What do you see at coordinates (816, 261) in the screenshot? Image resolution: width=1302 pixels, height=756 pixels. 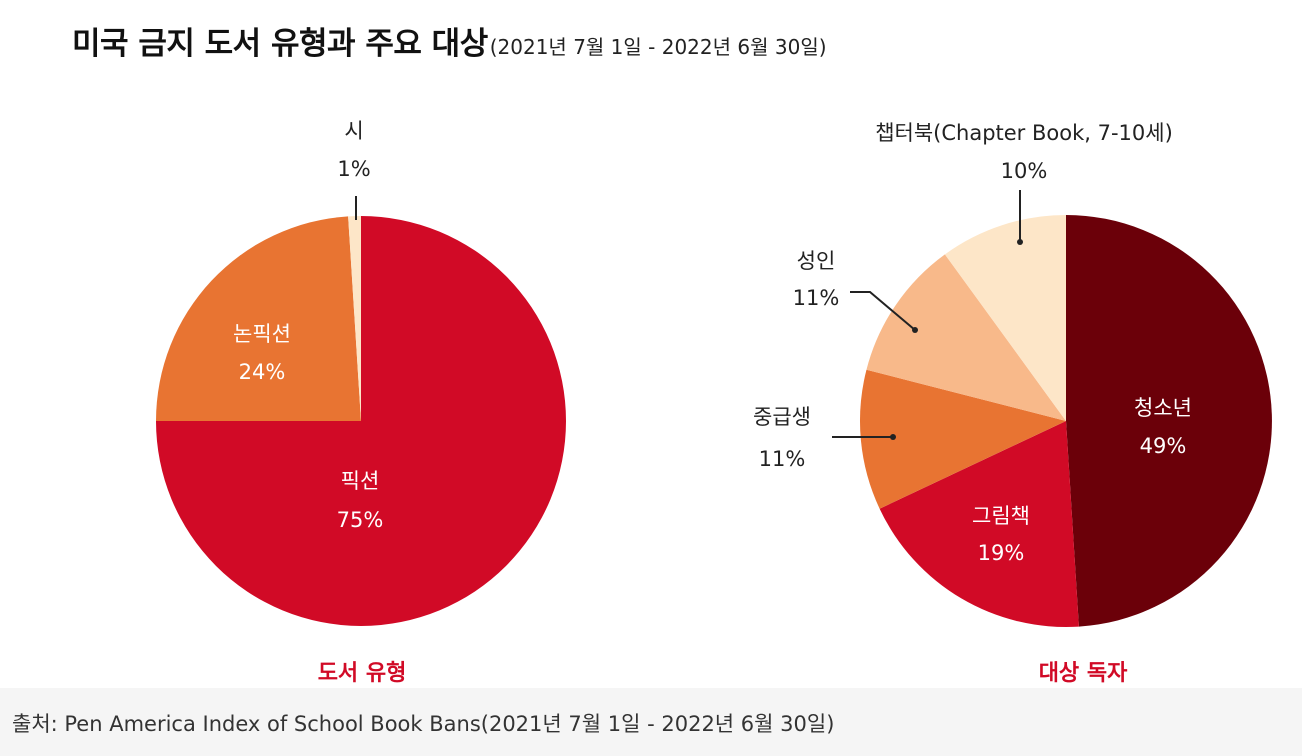 I see `slice-label-adult: 성인` at bounding box center [816, 261].